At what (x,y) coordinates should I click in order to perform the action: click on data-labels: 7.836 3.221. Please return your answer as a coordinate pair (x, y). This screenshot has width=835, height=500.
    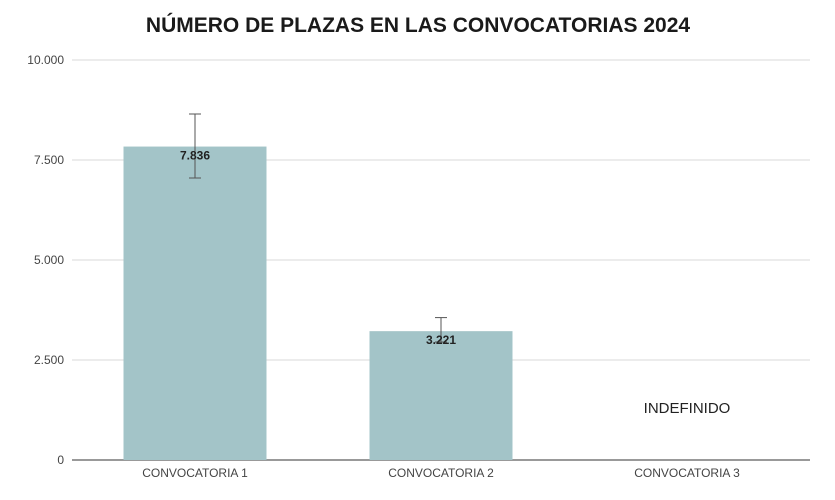
    Looking at the image, I should click on (318, 248).